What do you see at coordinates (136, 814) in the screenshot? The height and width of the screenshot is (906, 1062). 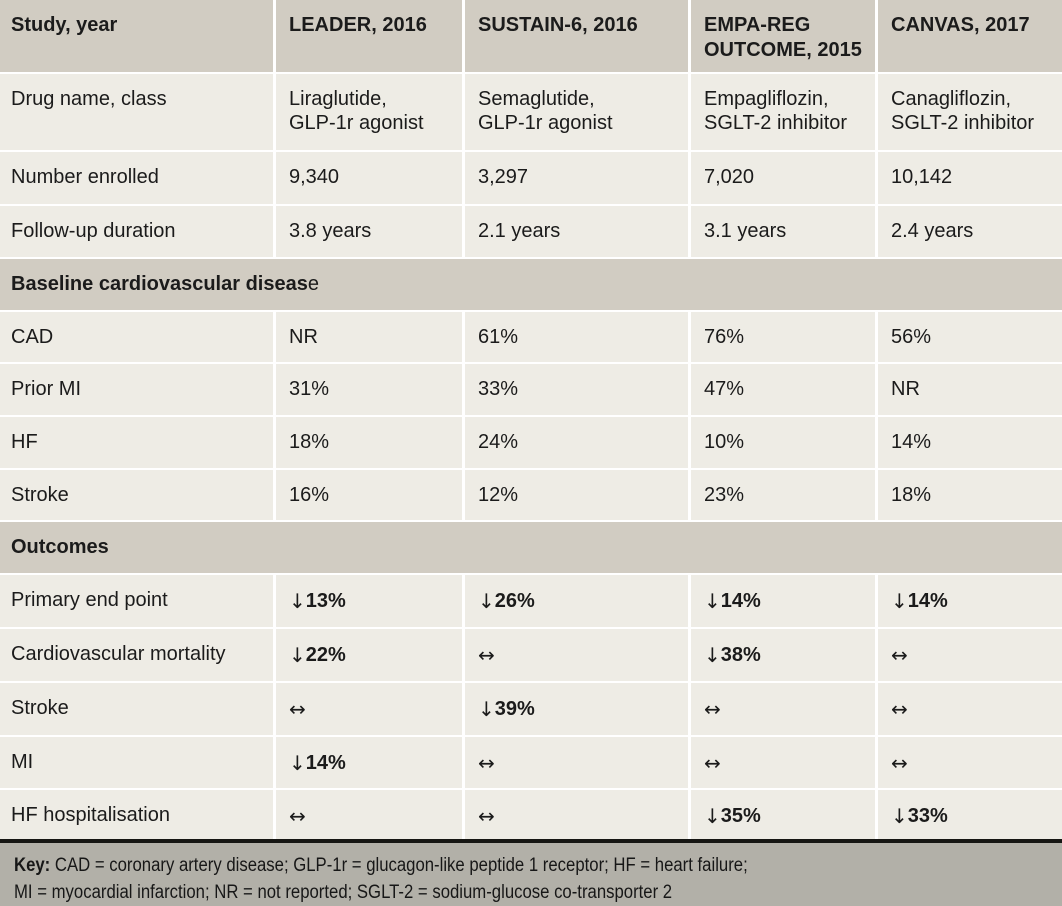 I see `row-label-hf-hospitalisation: HF hospitalisation` at bounding box center [136, 814].